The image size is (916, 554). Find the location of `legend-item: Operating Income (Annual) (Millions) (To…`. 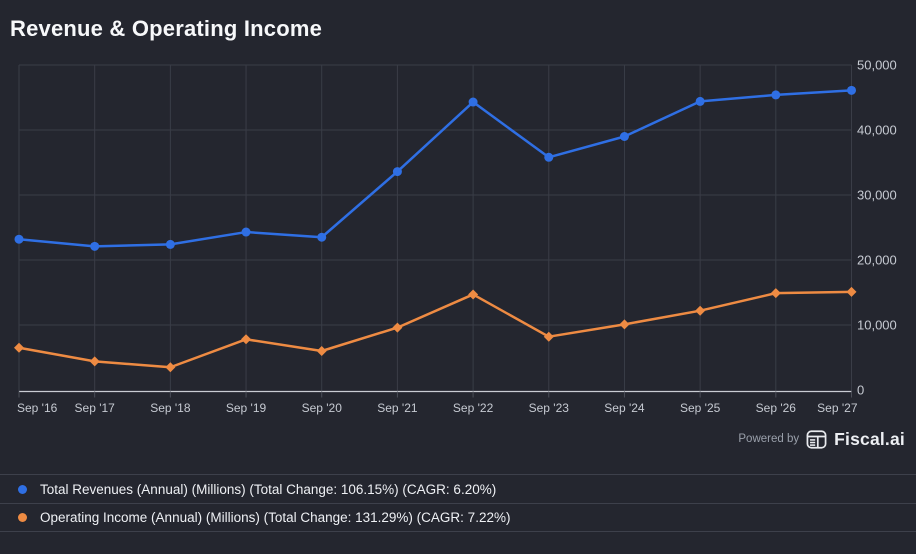

legend-item: Operating Income (Annual) (Millions) (To… is located at coordinates (458, 517).